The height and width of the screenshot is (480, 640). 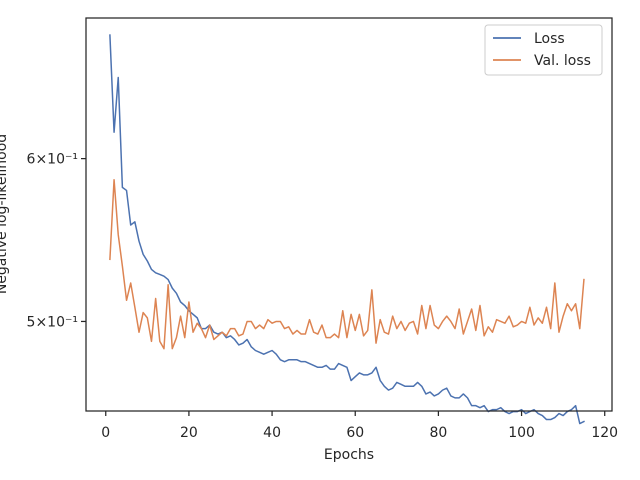 What do you see at coordinates (56, 241) in the screenshot?
I see `y-axis: 5×10⁻¹ 6×10⁻¹` at bounding box center [56, 241].